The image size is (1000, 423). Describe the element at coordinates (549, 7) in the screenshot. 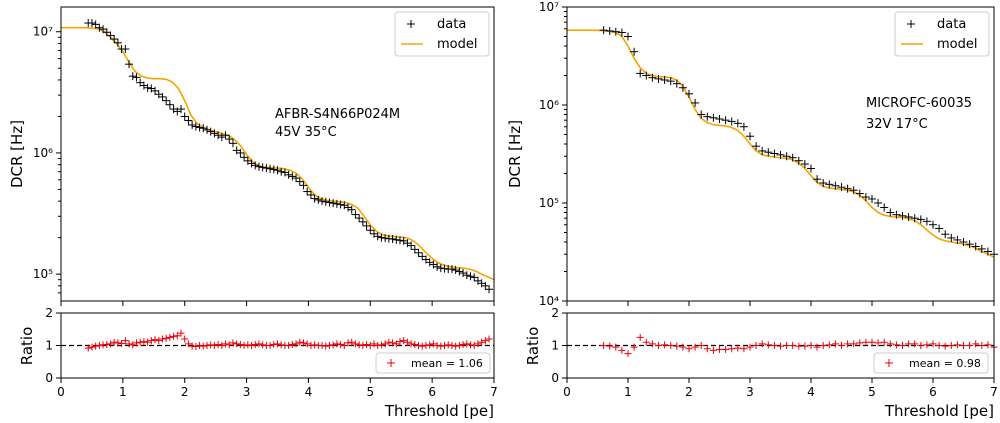

I see `right-dcr-ytick-label-3: 10⁷` at that location.